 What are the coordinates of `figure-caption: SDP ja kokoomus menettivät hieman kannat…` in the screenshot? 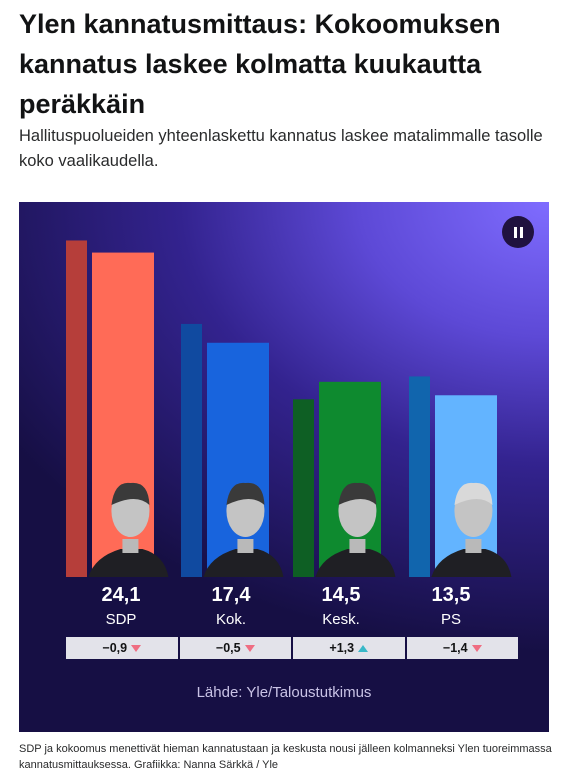 It's located at (285, 757).